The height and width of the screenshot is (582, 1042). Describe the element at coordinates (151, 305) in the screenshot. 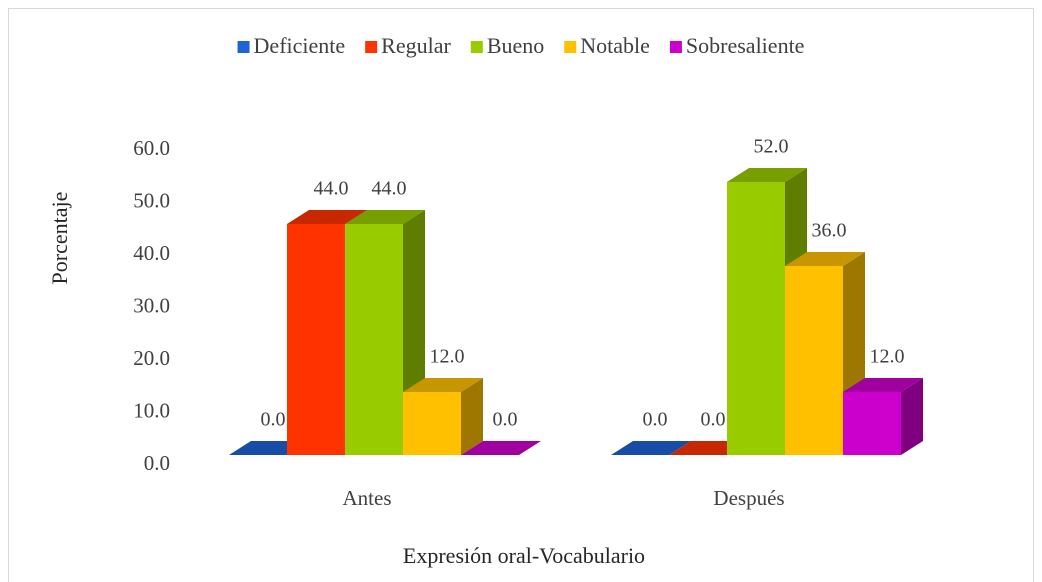

I see `y-tick-label: 30.0` at that location.